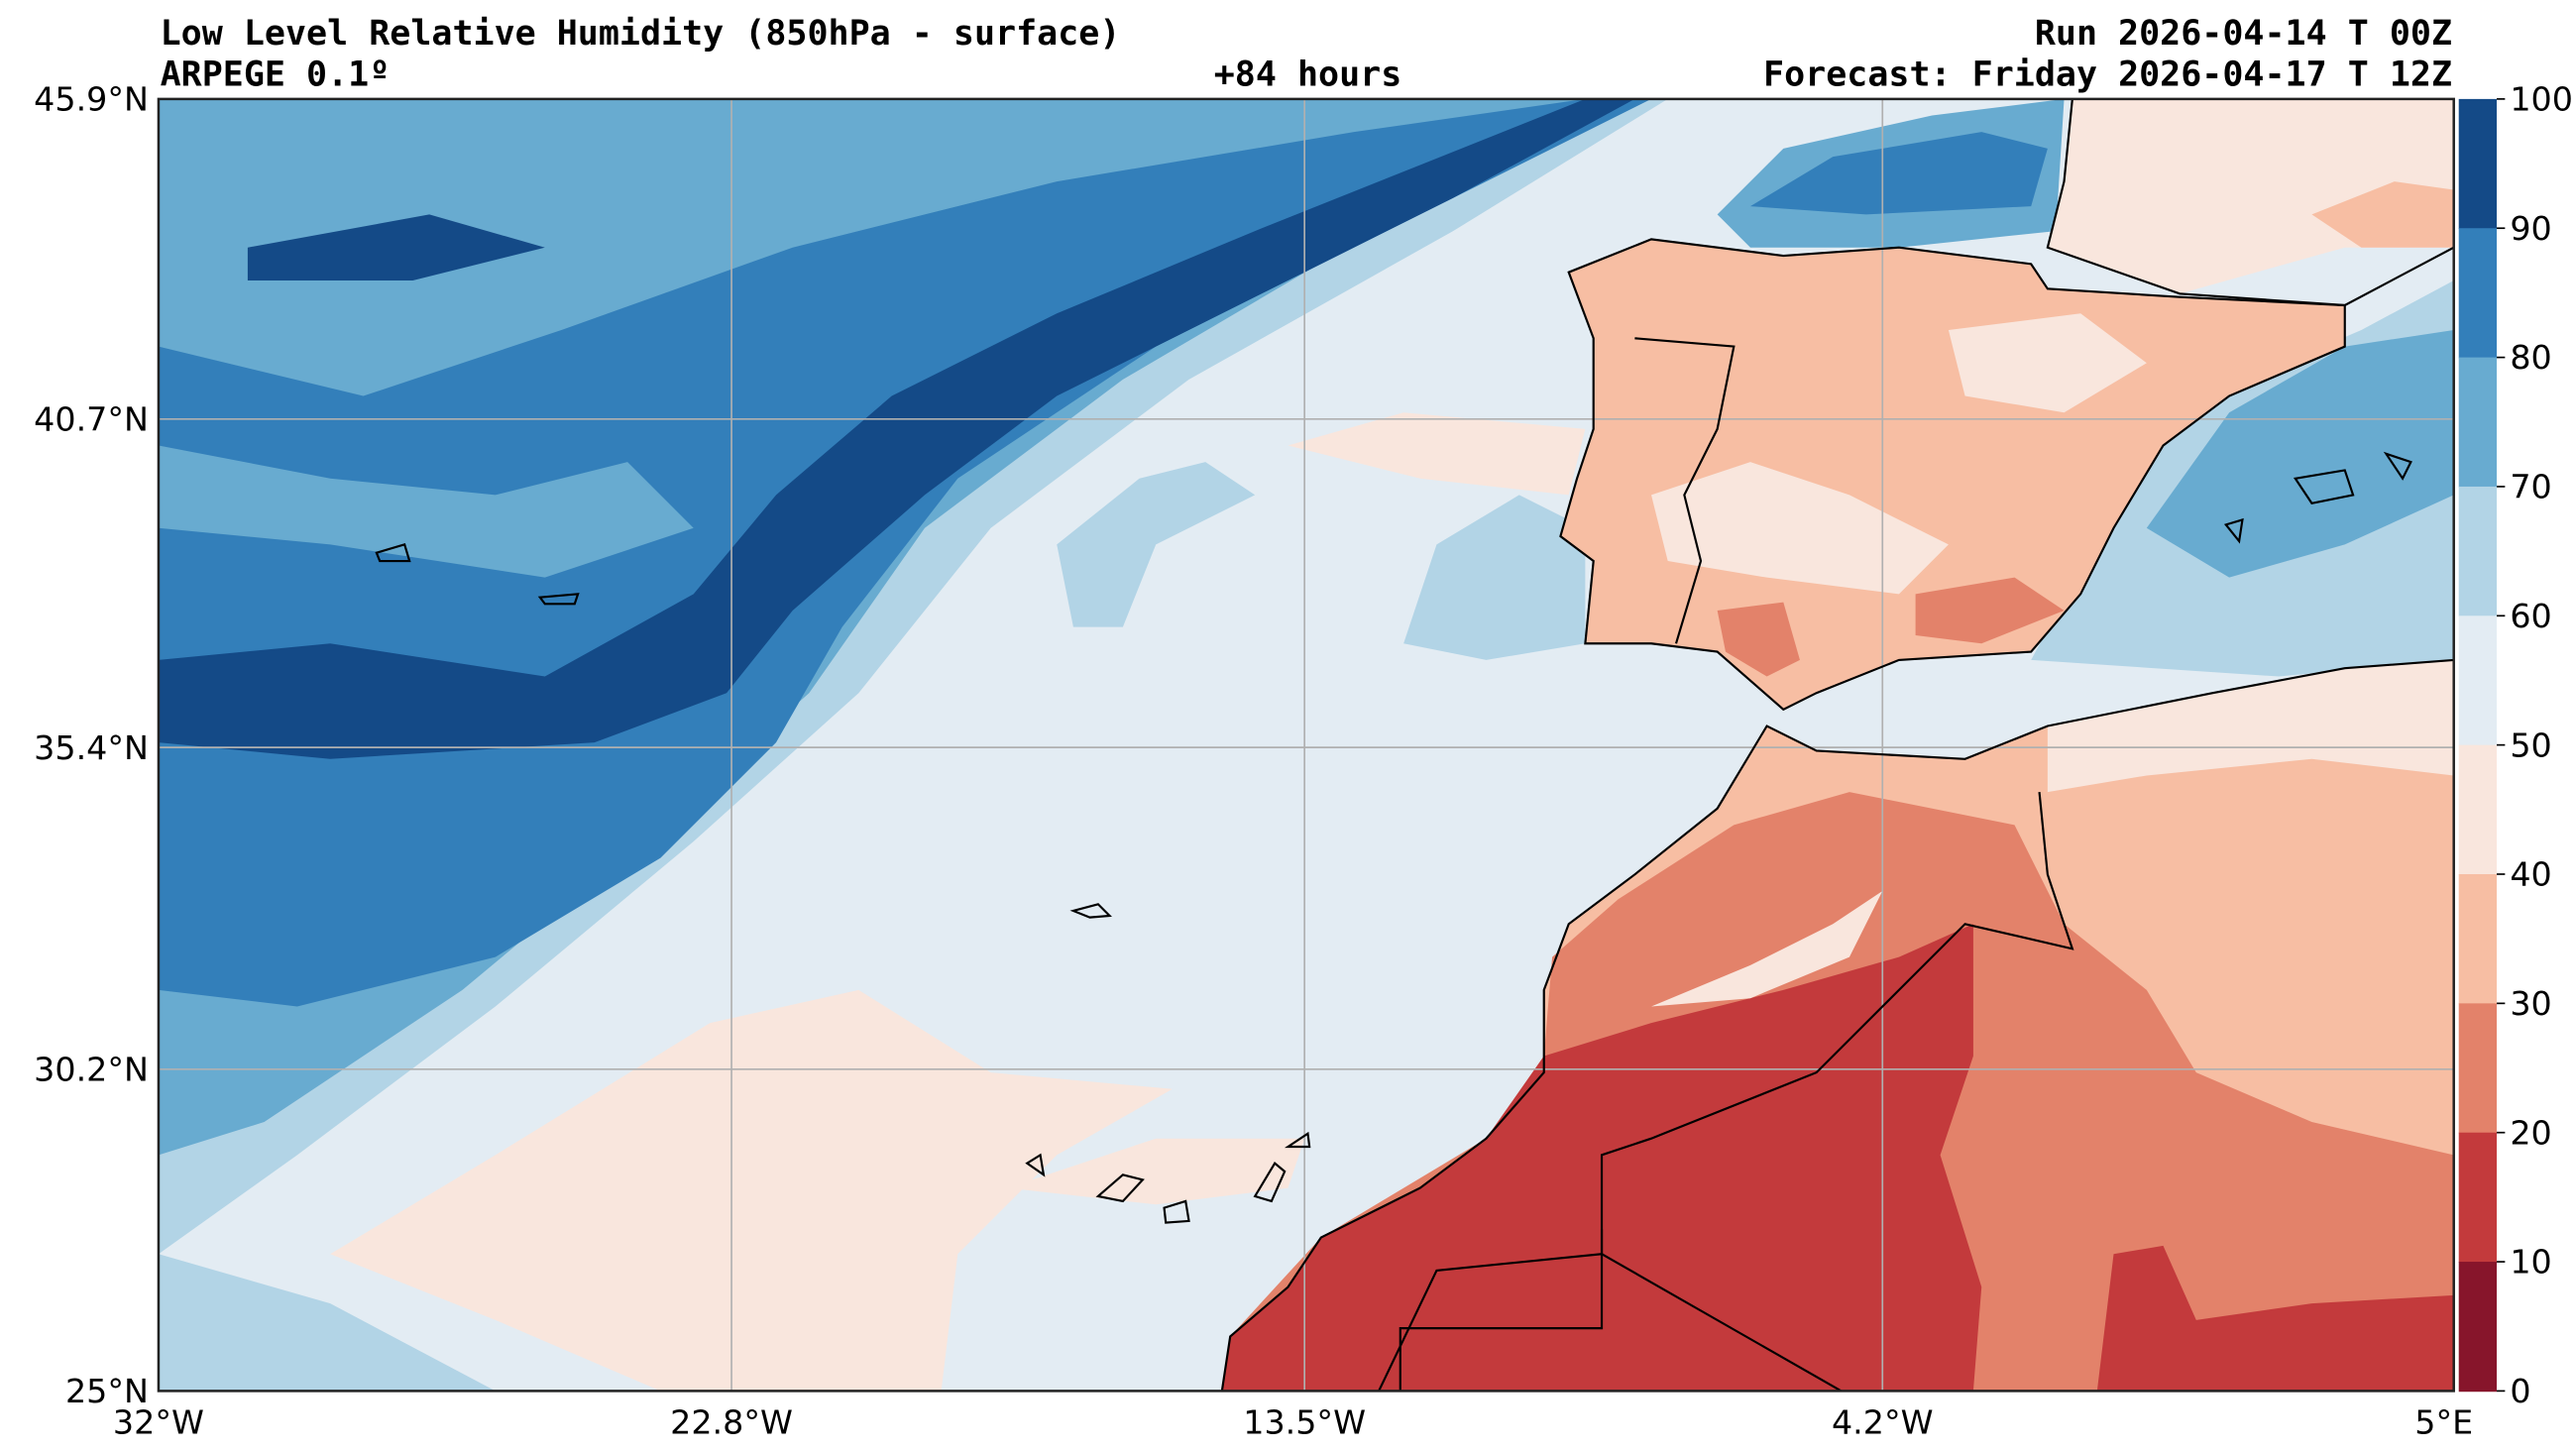 The height and width of the screenshot is (1452, 2576). I want to click on colorbar-tick-label: 80, so click(2530, 357).